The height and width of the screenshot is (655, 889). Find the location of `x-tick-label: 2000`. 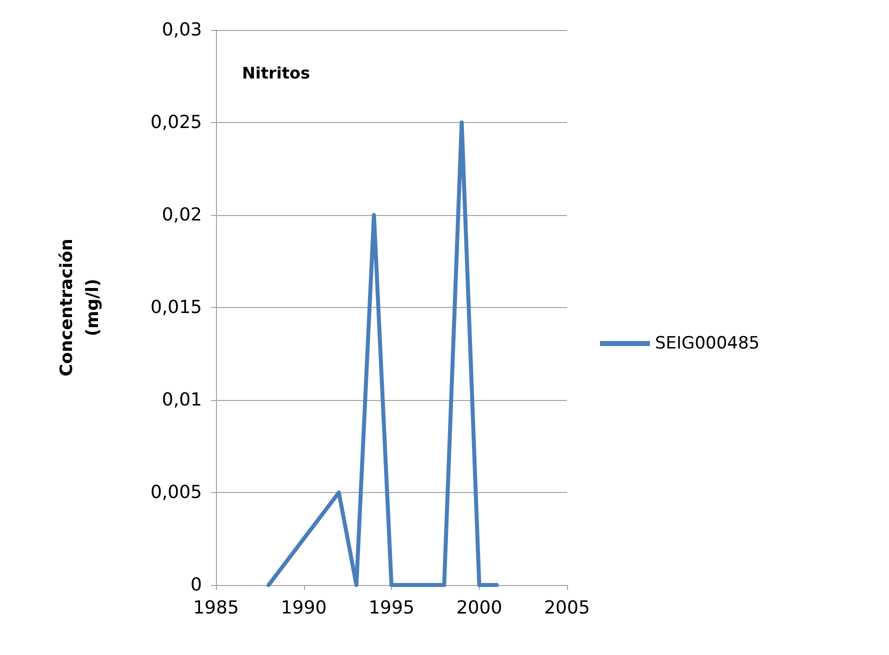

x-tick-label: 2000 is located at coordinates (479, 608).